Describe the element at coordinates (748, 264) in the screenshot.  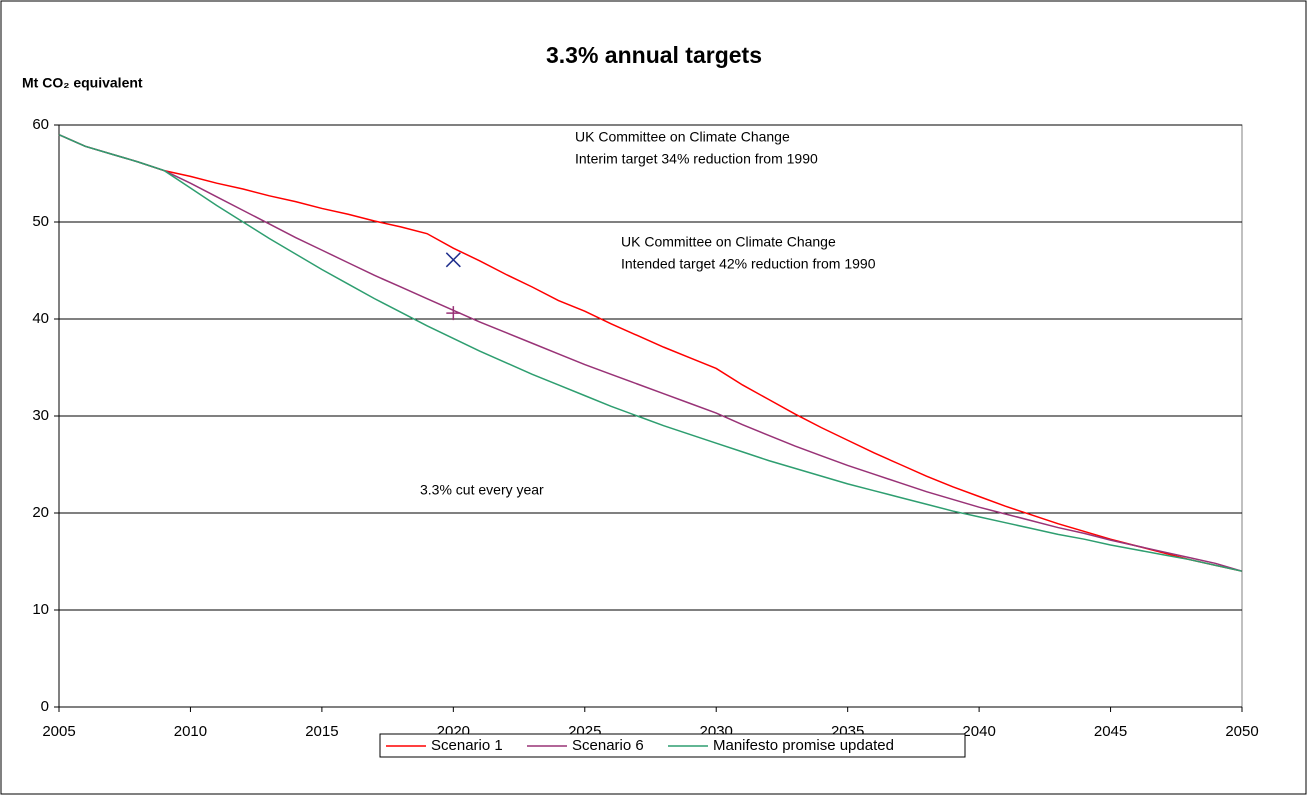
I see `annotation: Intended target 42% reduction from 1990` at that location.